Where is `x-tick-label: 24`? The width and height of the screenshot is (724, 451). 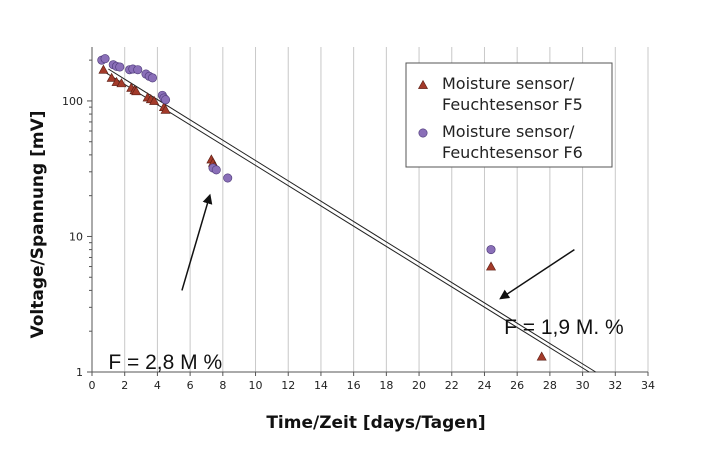
x-tick-label: 24 is located at coordinates (484, 385).